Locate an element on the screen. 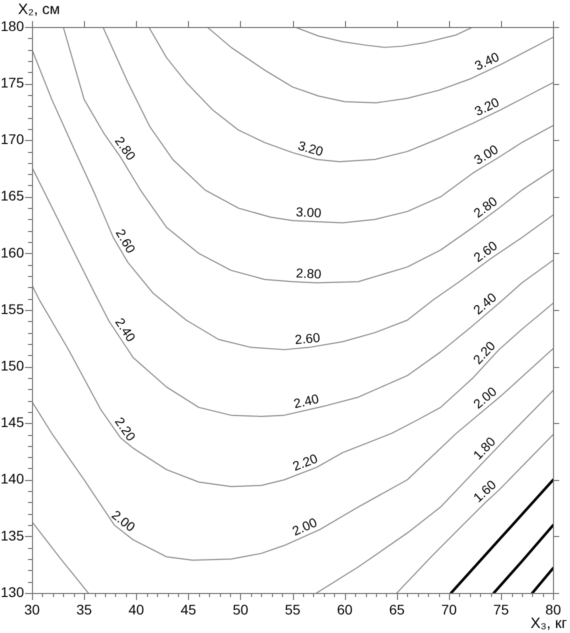 This screenshot has width=570, height=633. text: 3.00 is located at coordinates (486, 155).